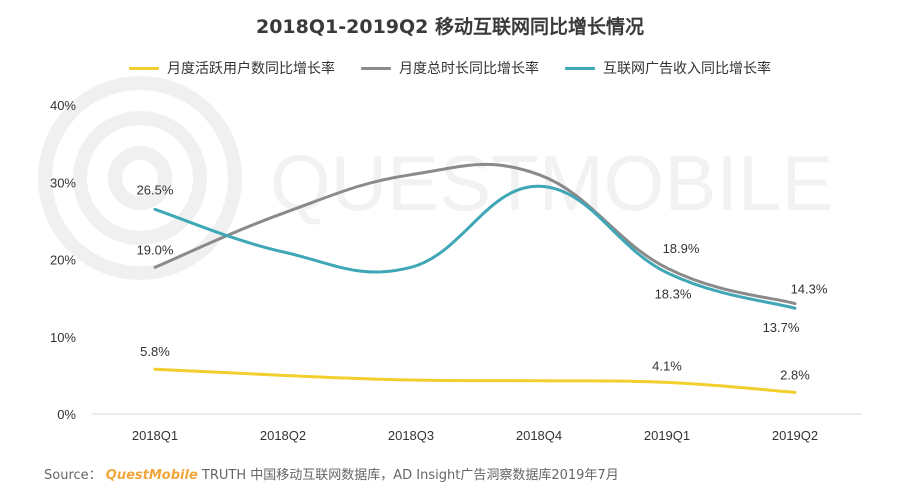 This screenshot has width=900, height=497. Describe the element at coordinates (795, 435) in the screenshot. I see `x-tick-label: 2019Q2` at that location.